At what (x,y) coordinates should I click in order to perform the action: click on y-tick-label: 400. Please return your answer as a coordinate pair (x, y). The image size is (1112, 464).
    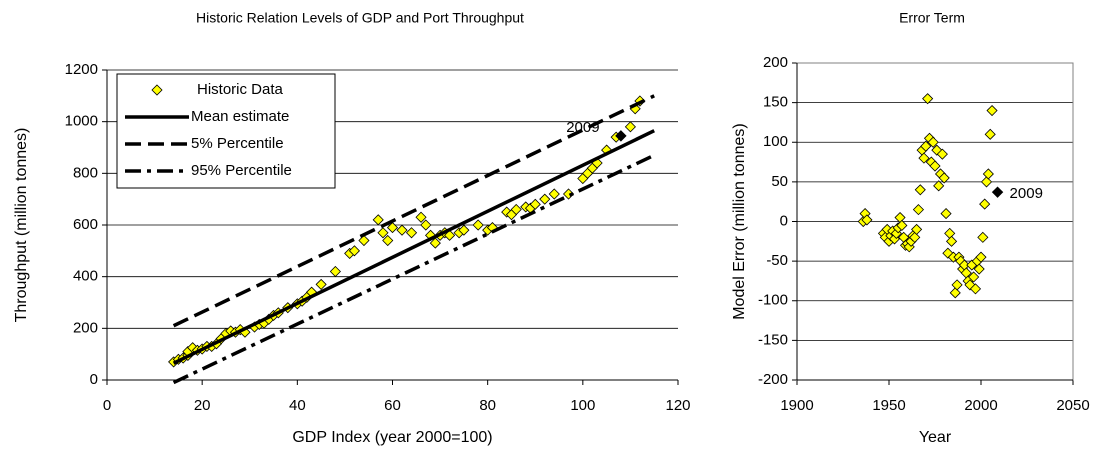
    Looking at the image, I should click on (85, 276).